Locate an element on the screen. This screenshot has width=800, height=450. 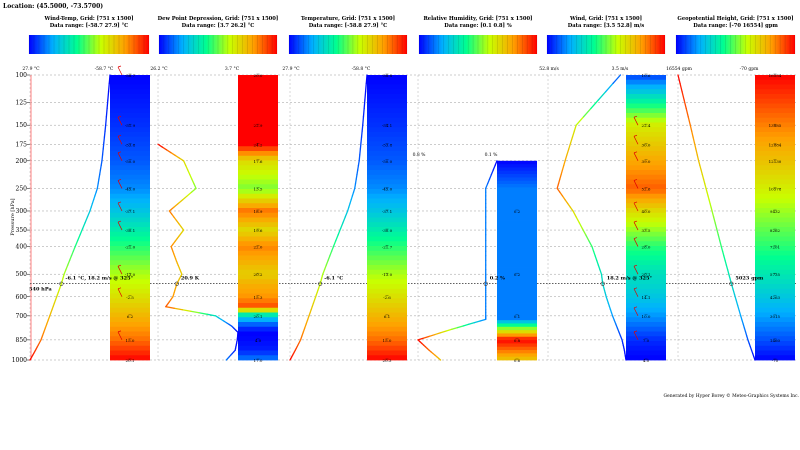
colorbar-value-label: -53.8 is located at coordinates (130, 144).